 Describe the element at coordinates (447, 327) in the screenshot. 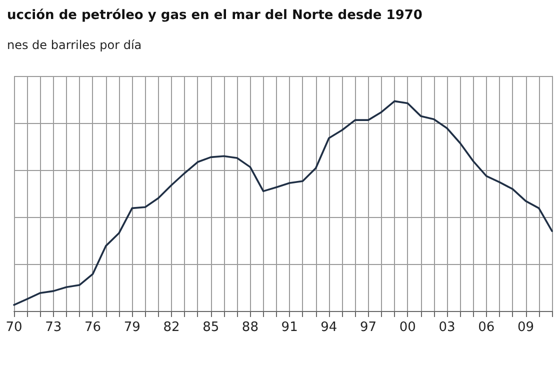

I see `x-tick-label: 03` at that location.